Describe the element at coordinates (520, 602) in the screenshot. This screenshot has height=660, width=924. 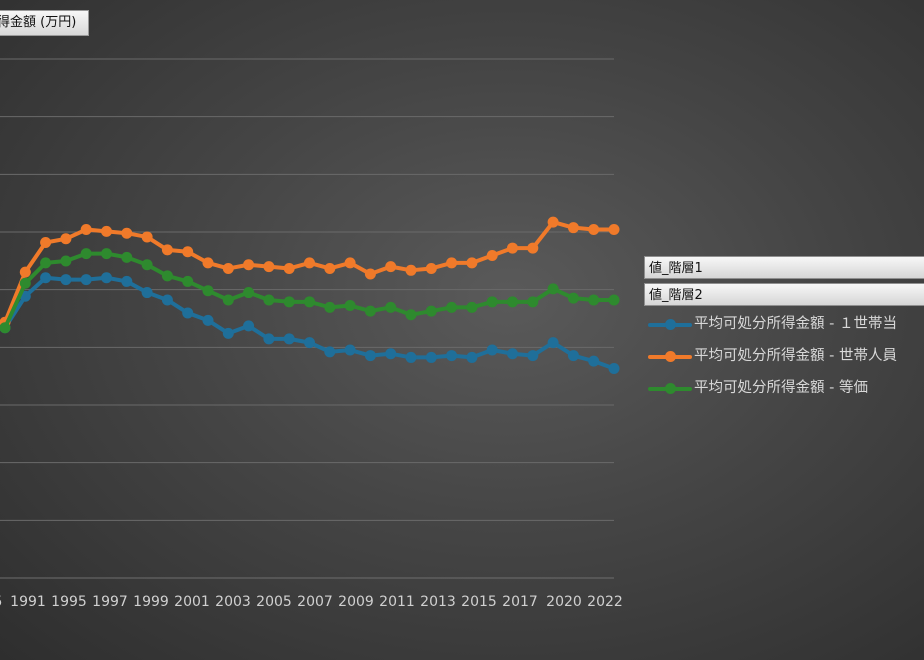
I see `x-tick-label: 2017` at that location.